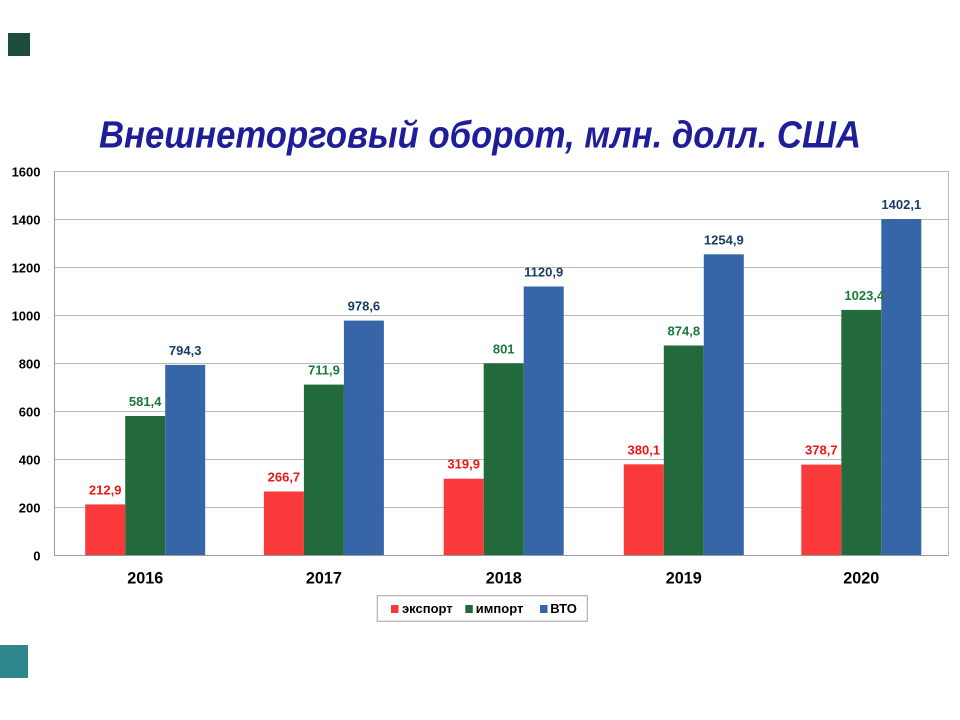 This screenshot has height=720, width=960. What do you see at coordinates (901, 204) in the screenshot?
I see `svg-text: 1402,1` at bounding box center [901, 204].